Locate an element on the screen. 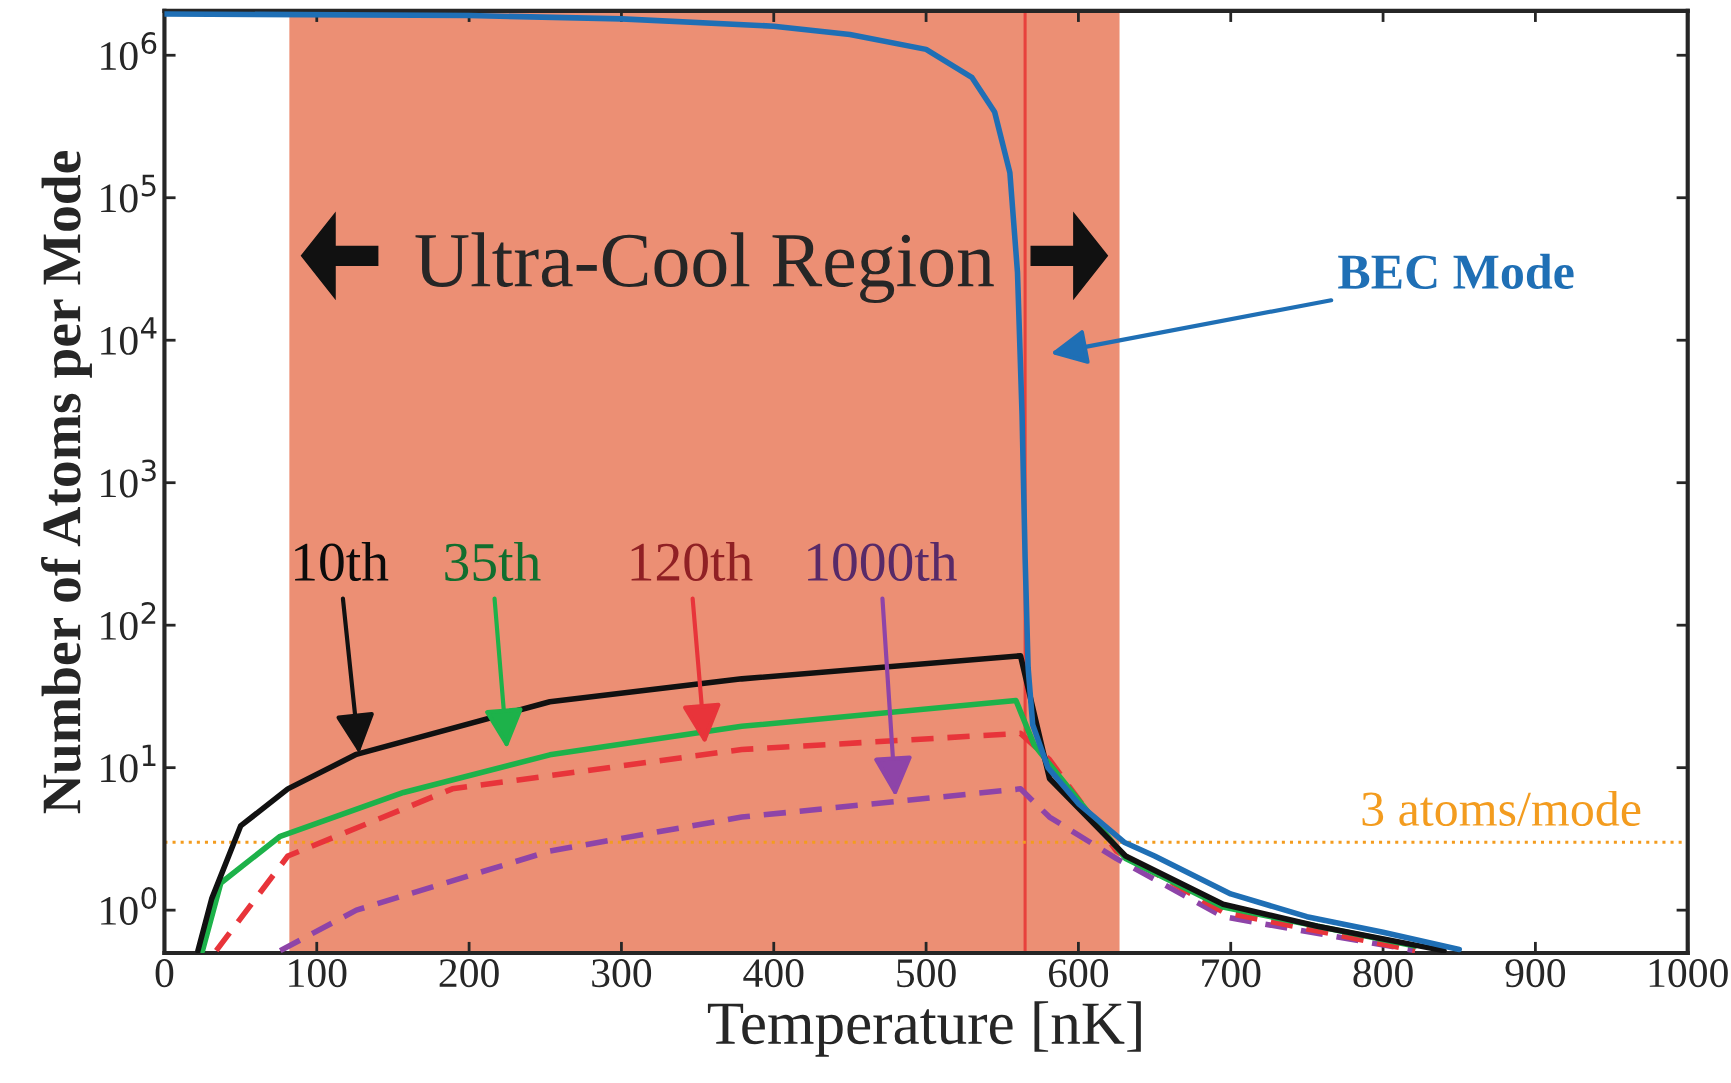 The height and width of the screenshot is (1083, 1731). x-tick-label: 300 is located at coordinates (622, 973).